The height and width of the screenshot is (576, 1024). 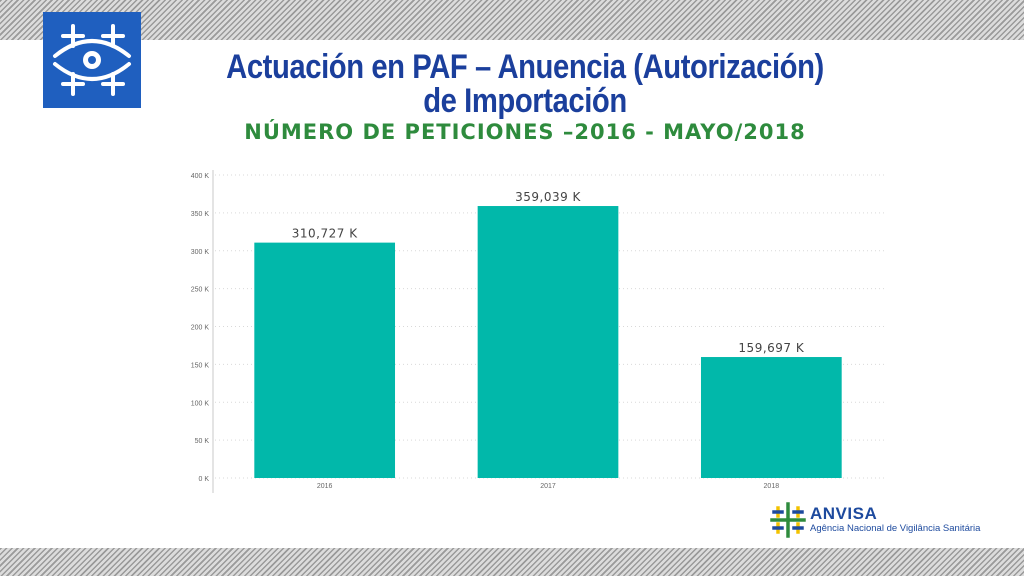 What do you see at coordinates (895, 528) in the screenshot?
I see `anvisa-tagline: Agência Nacional de Vigilância Sanitária` at bounding box center [895, 528].